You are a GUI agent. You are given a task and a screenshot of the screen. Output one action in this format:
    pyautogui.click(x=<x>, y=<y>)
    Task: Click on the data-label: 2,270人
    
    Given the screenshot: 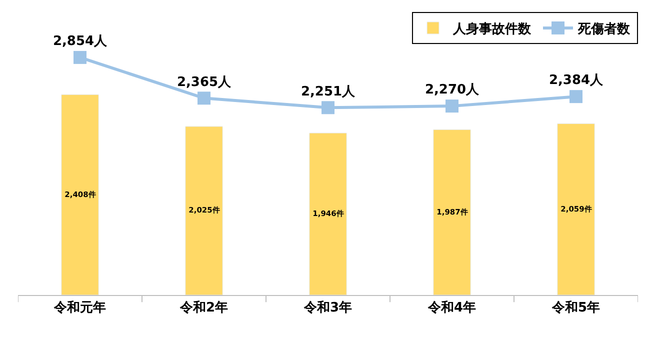 What is the action you would take?
    pyautogui.click(x=452, y=90)
    